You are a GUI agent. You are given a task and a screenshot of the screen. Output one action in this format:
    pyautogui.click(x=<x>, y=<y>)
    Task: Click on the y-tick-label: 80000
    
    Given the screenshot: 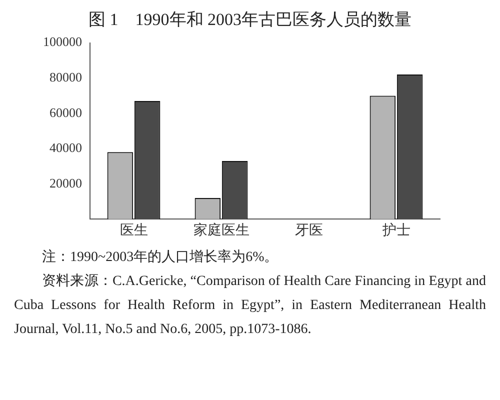 What is the action you would take?
    pyautogui.click(x=66, y=77)
    